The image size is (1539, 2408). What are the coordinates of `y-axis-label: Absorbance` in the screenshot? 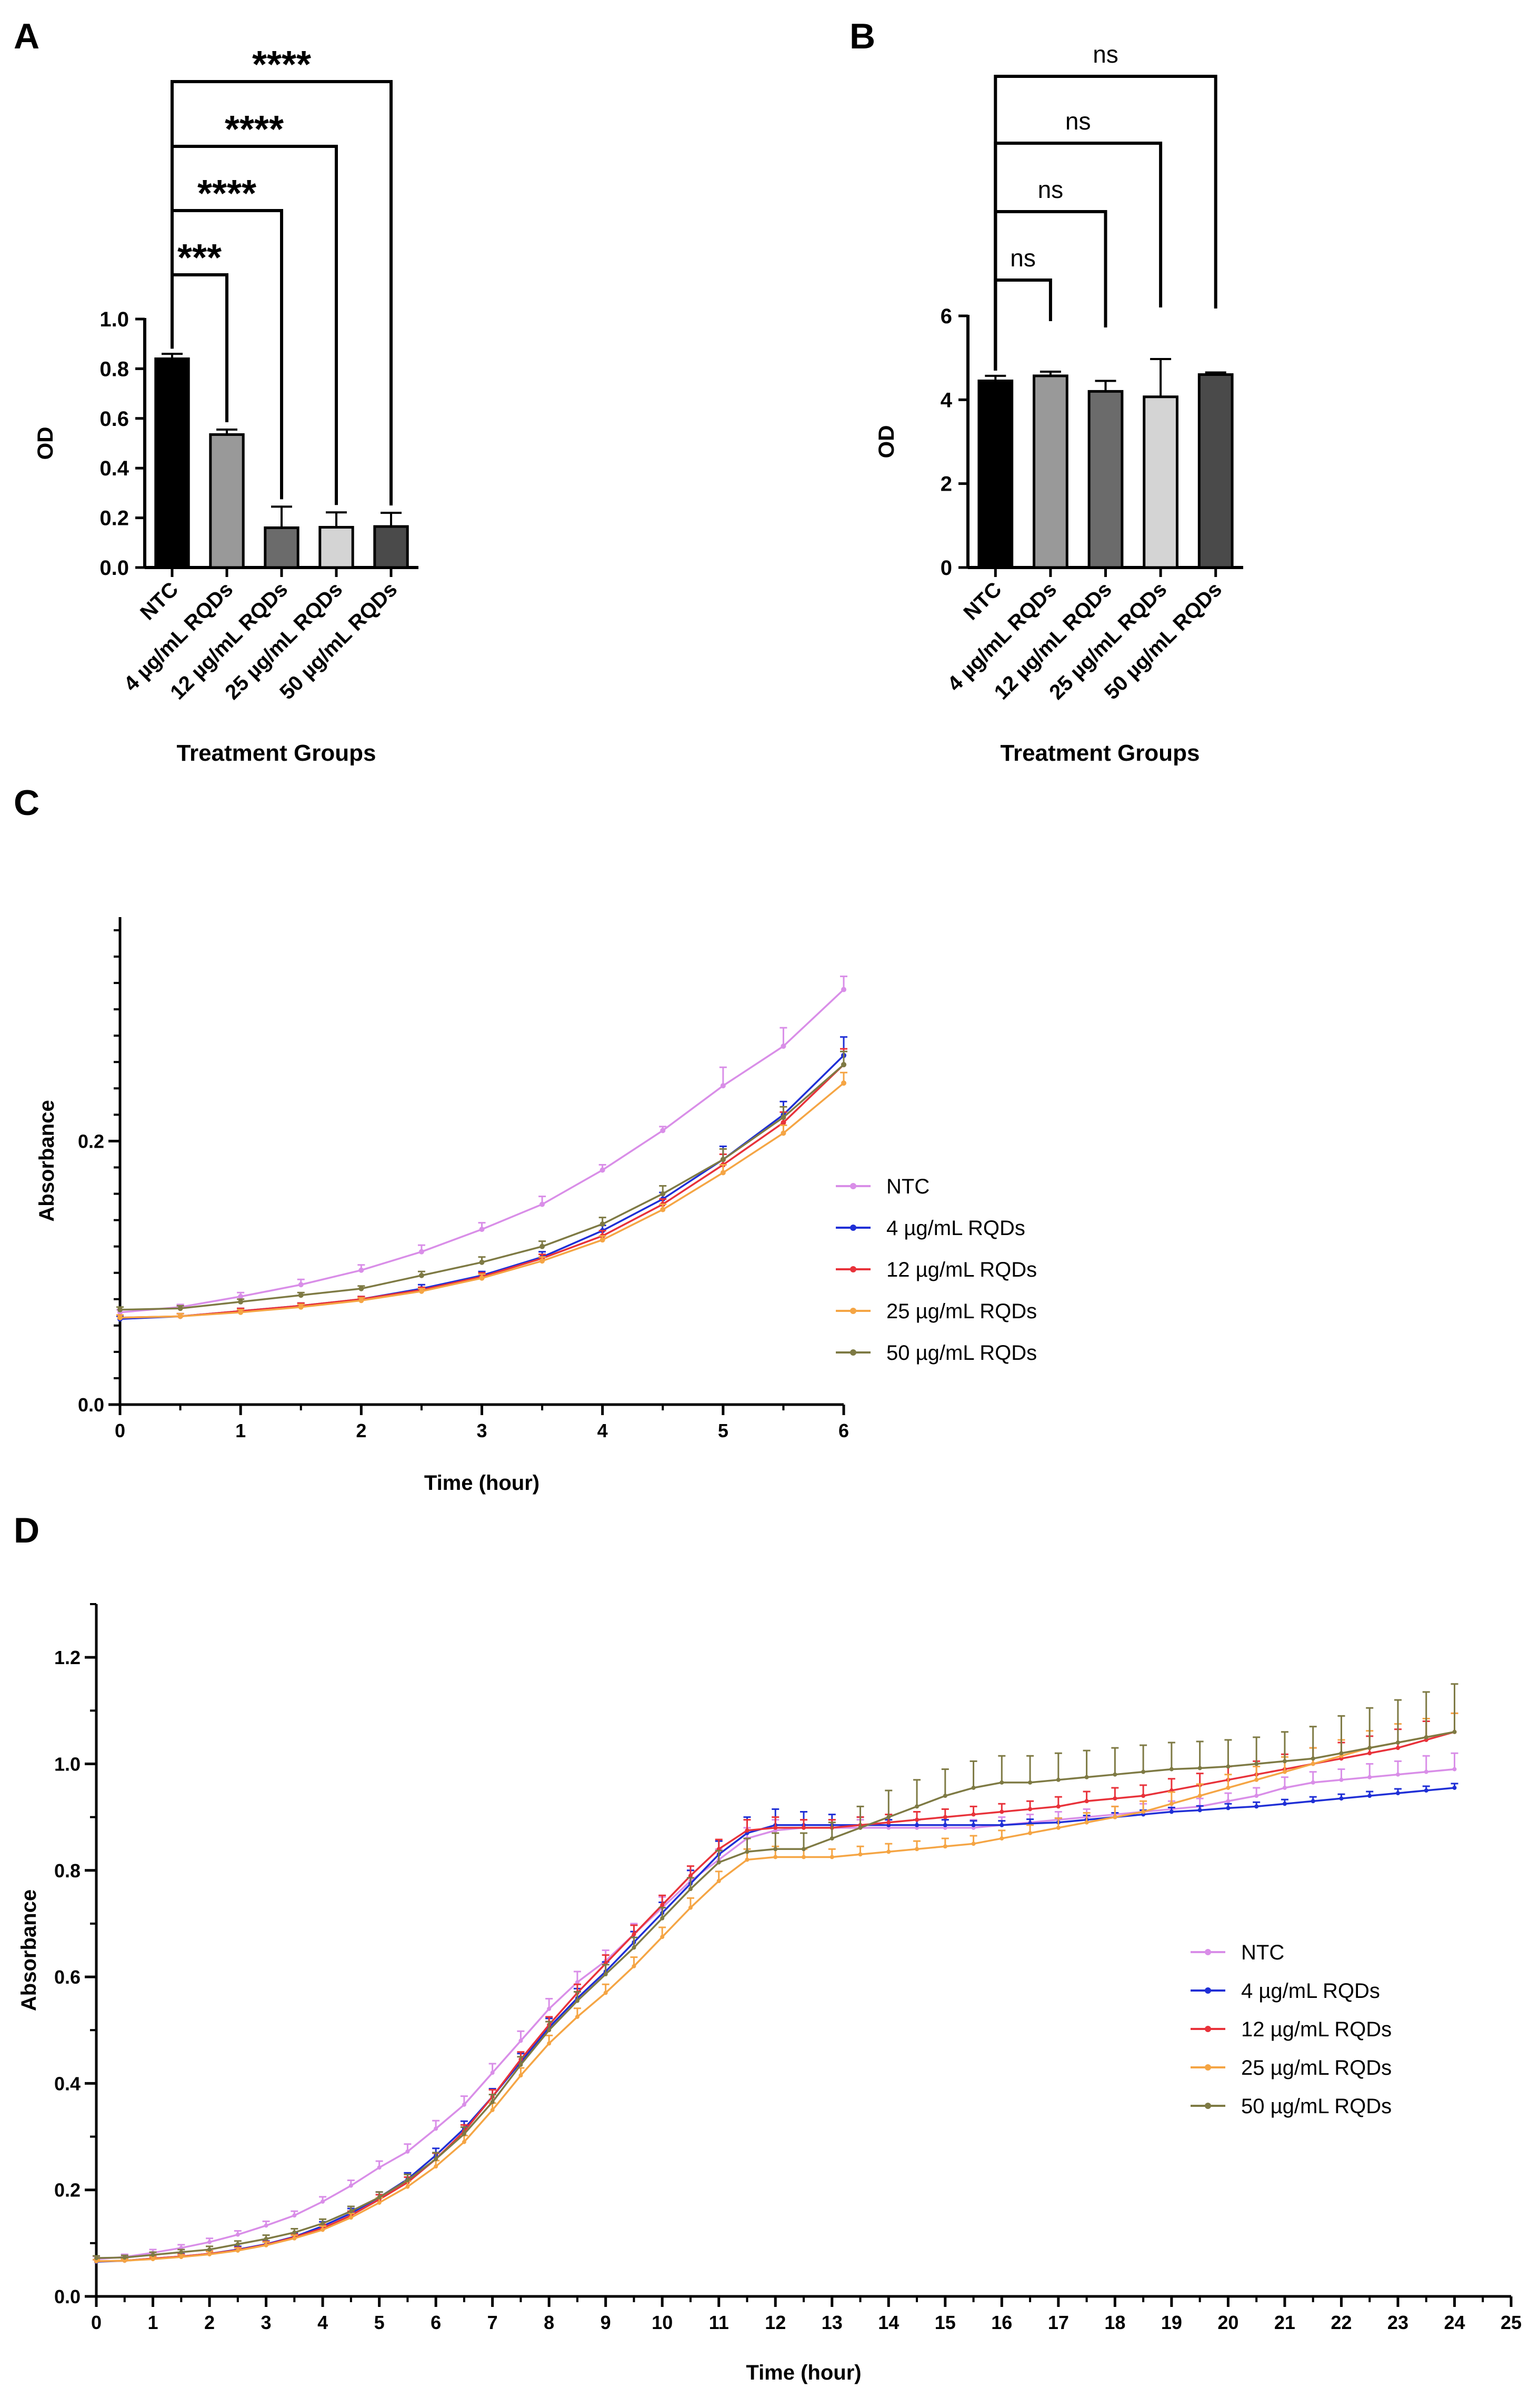 It's located at (46, 1160).